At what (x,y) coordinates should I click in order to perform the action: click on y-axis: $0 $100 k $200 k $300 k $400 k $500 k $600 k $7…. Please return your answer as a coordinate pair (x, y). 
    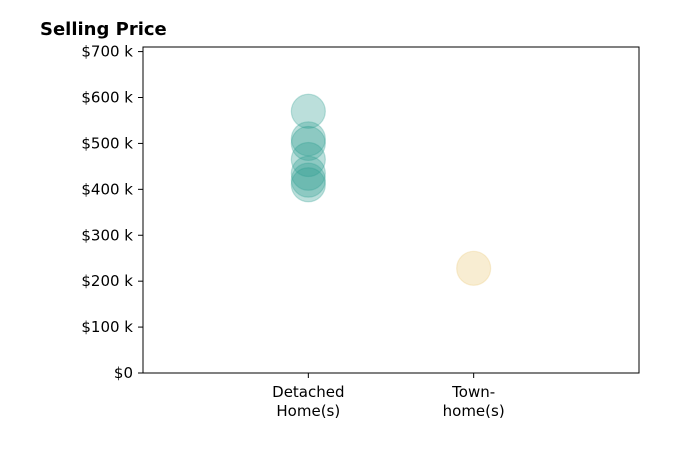
    Looking at the image, I should click on (112, 212).